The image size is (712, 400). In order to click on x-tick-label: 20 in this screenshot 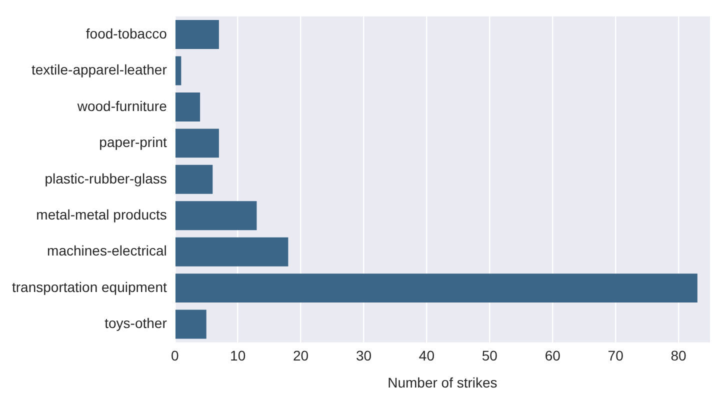, I will do `click(301, 356)`.